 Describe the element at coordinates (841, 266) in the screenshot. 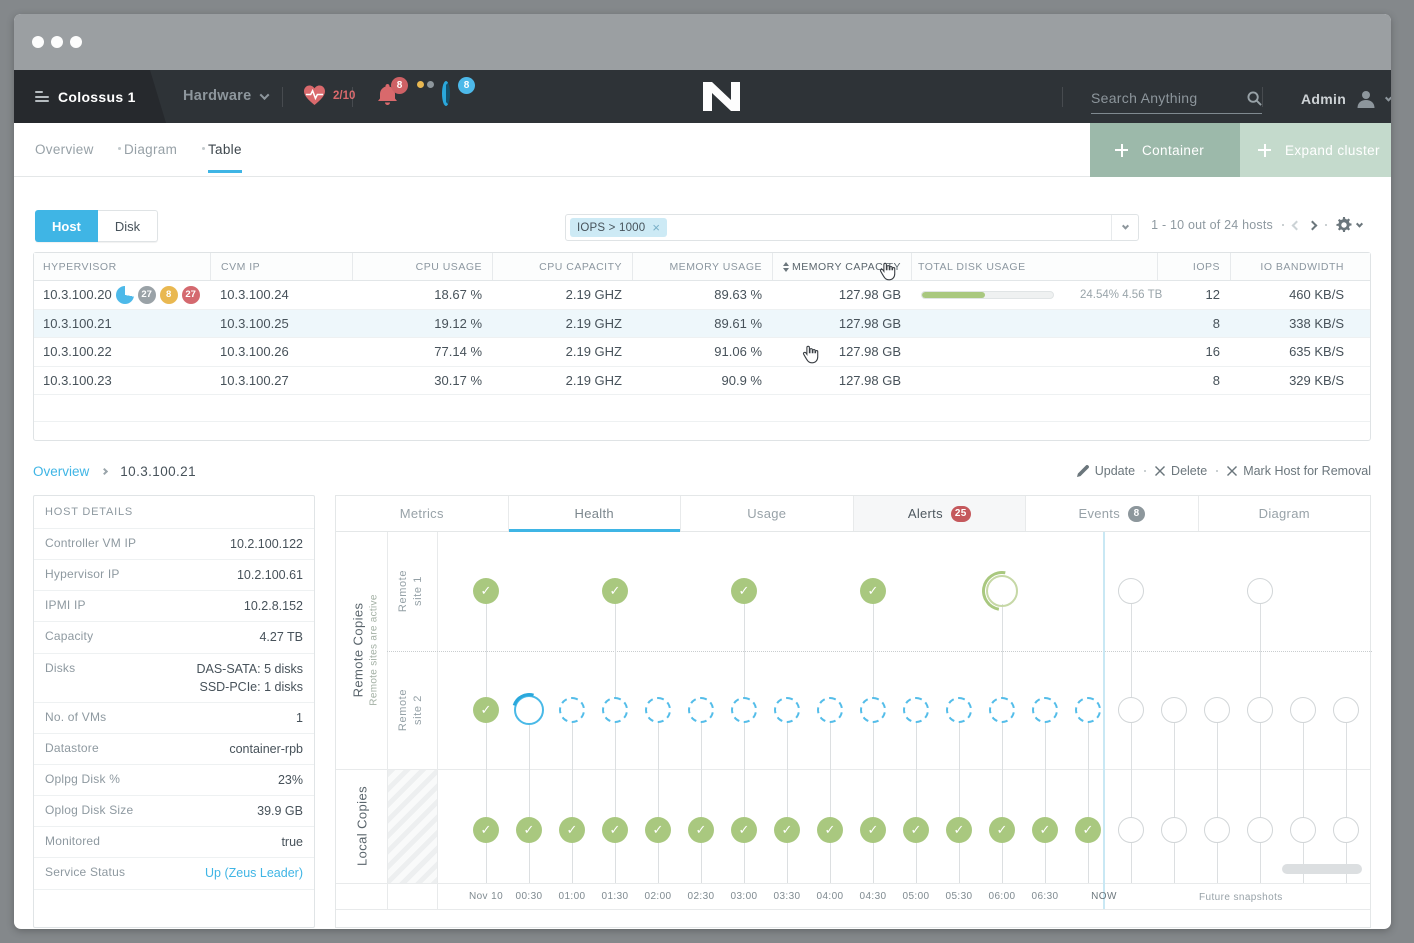

I see `col-memory-capacity: MEMORY CAPACITY` at that location.